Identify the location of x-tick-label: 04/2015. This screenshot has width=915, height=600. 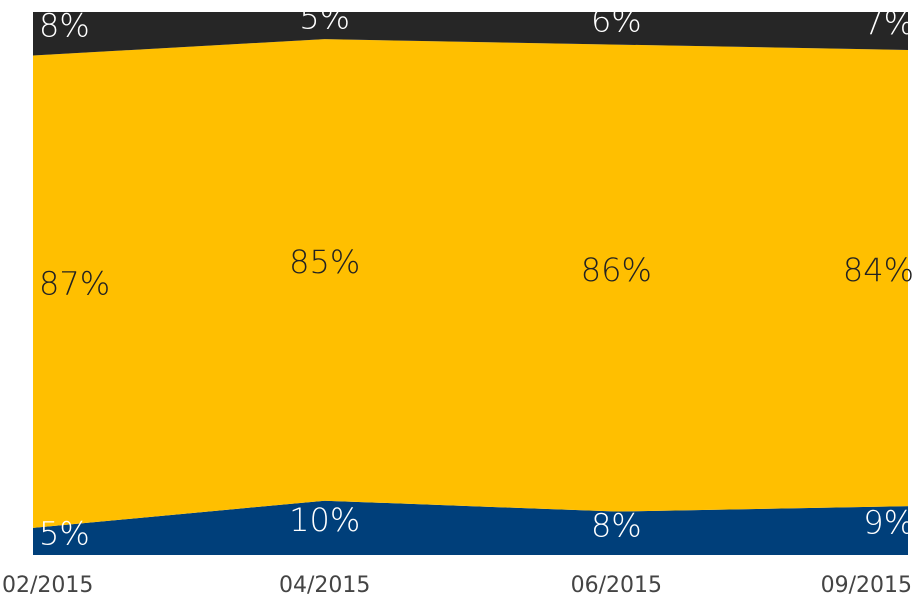
(324, 585).